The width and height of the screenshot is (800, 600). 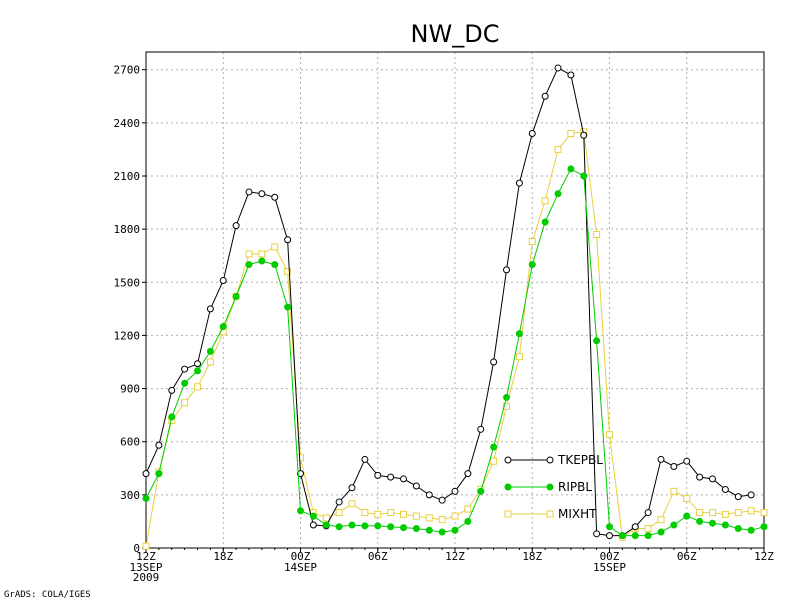 What do you see at coordinates (145, 567) in the screenshot?
I see `x-tick-sublabel: 13SEP` at bounding box center [145, 567].